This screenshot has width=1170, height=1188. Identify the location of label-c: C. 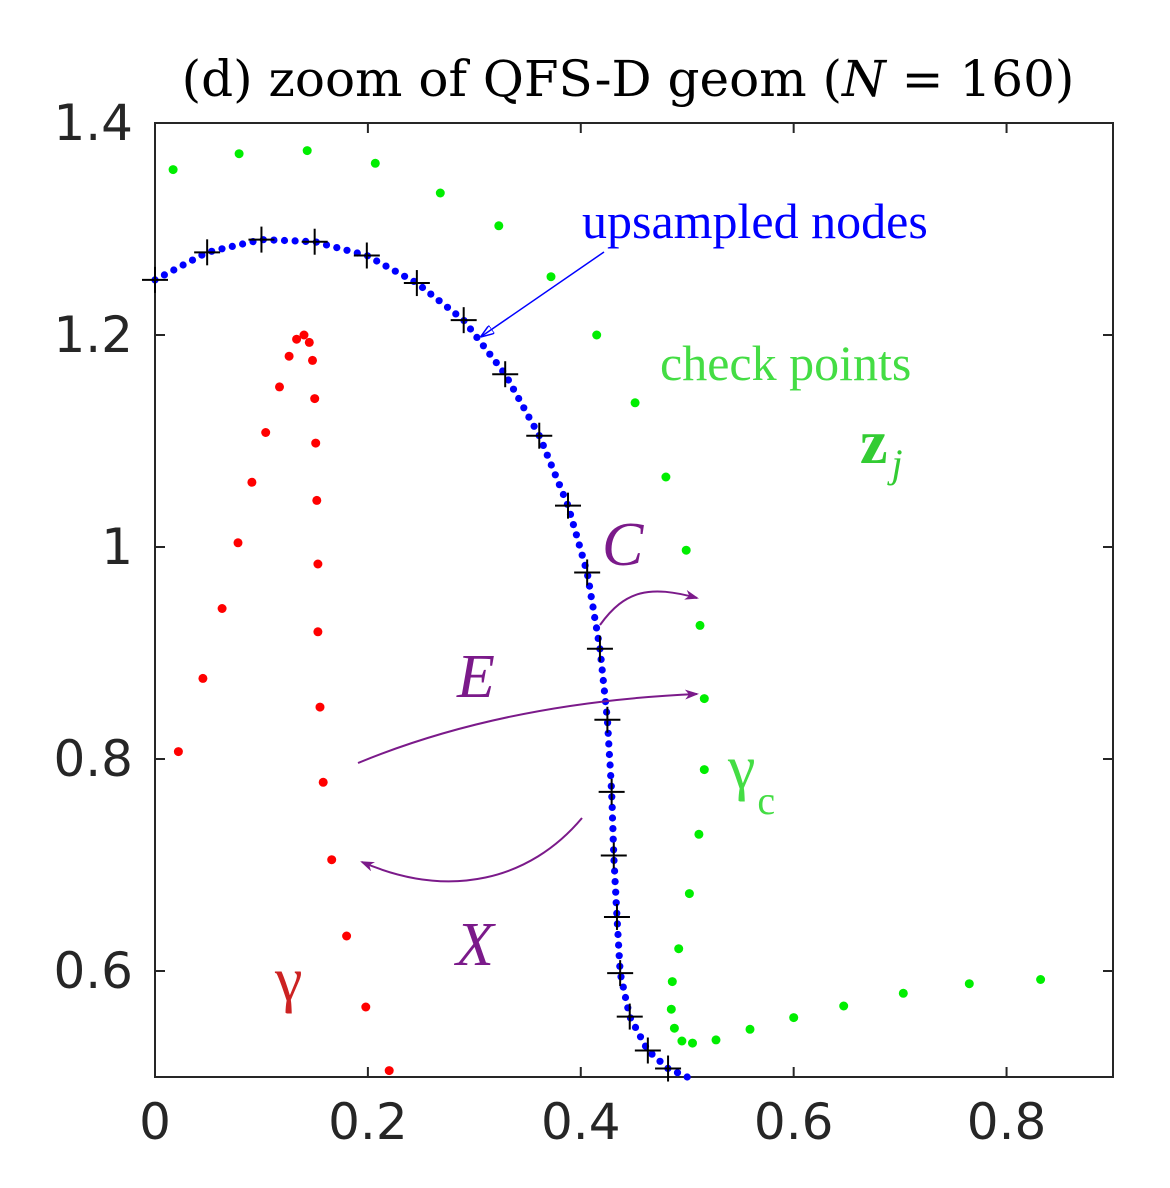
(623, 545).